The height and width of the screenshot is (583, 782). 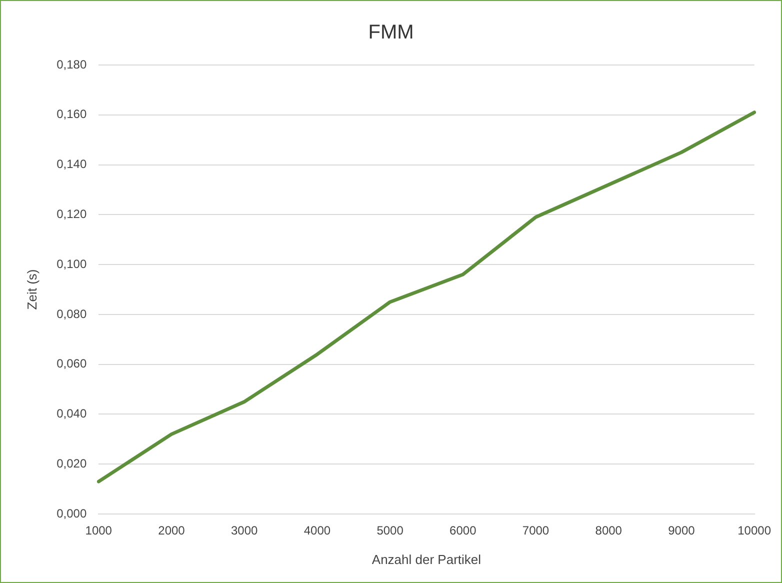 I want to click on x-tick-label: 1000, so click(x=98, y=531).